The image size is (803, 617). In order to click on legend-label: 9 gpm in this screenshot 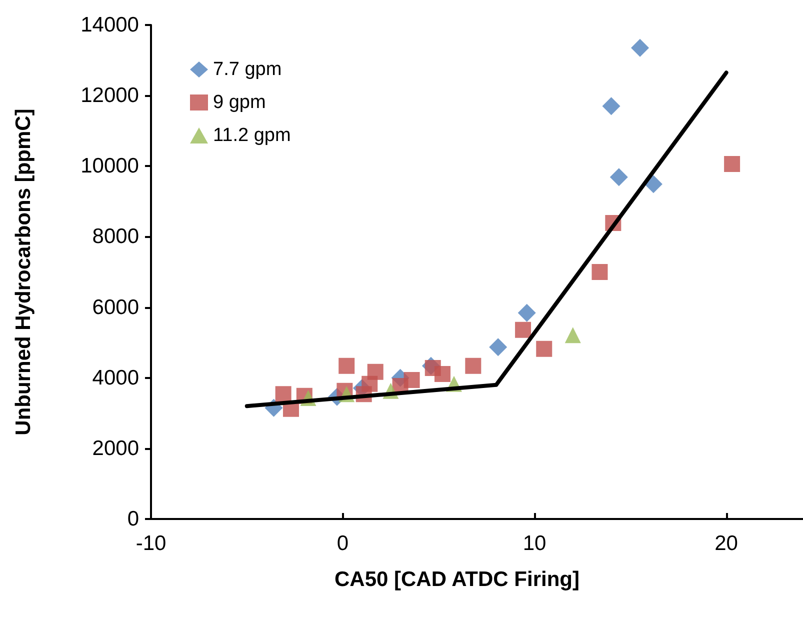, I will do `click(239, 102)`.